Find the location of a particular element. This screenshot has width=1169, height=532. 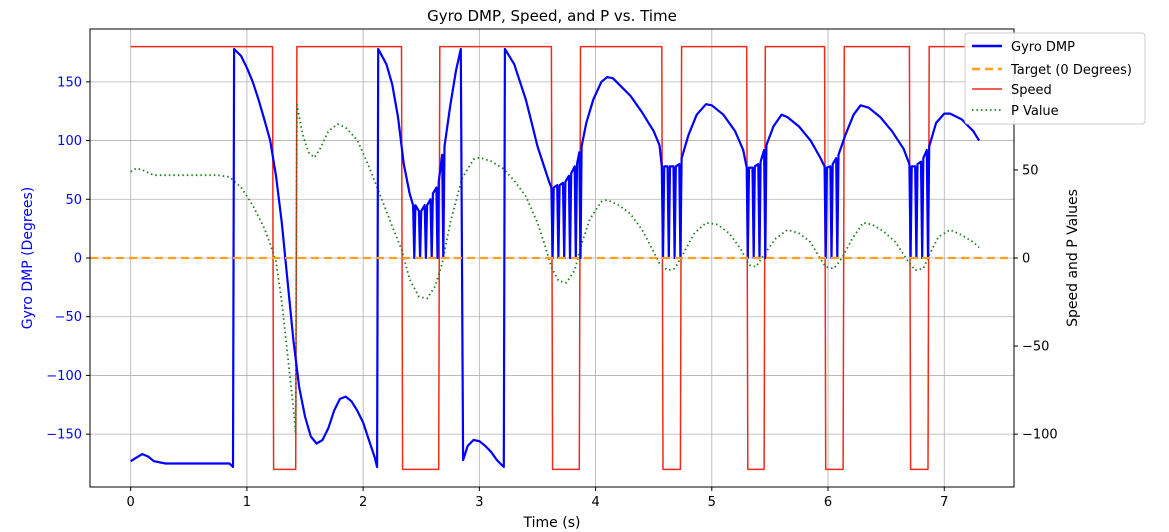

right-tick-label: −100 is located at coordinates (1040, 435).